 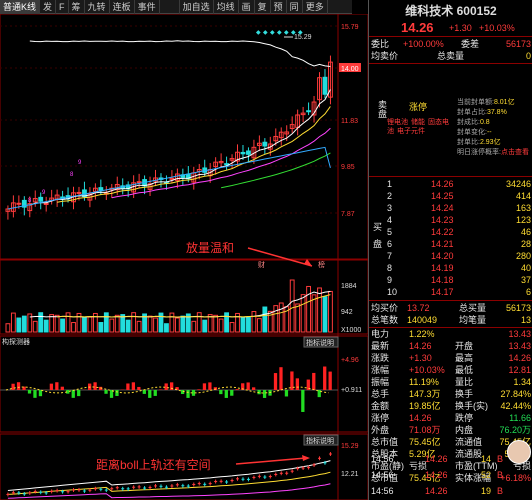 I want to click on boll-arrow-head, so click(x=306, y=458).